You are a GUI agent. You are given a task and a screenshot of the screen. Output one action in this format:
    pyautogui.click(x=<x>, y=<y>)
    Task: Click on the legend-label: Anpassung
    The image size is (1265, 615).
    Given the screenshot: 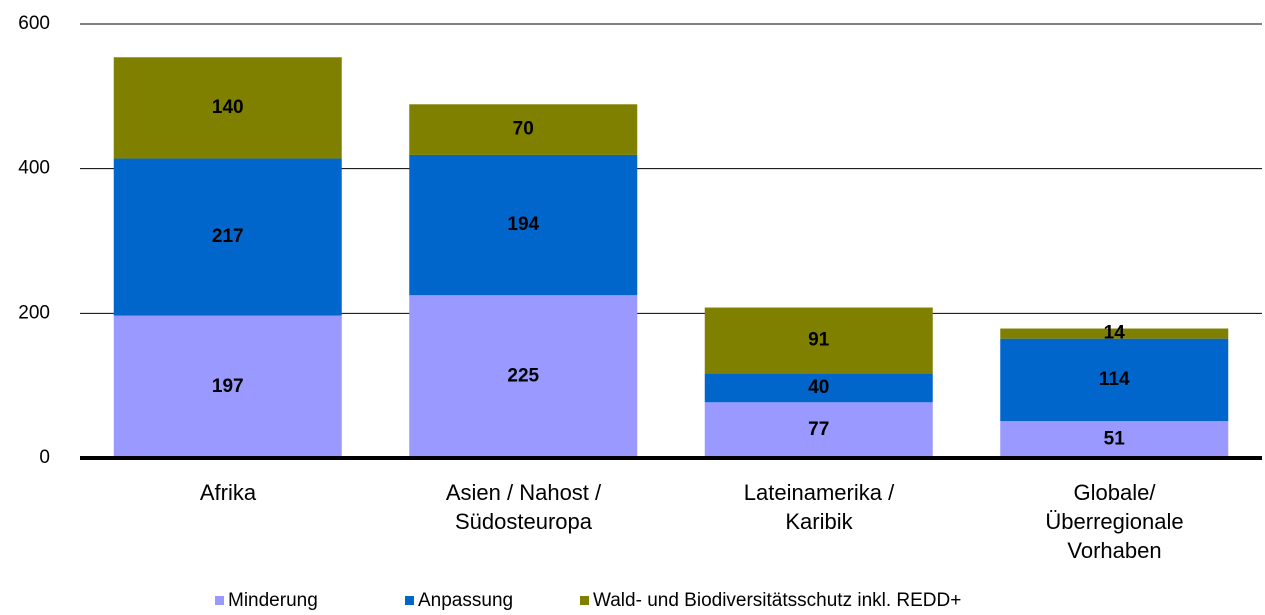 What is the action you would take?
    pyautogui.click(x=465, y=600)
    